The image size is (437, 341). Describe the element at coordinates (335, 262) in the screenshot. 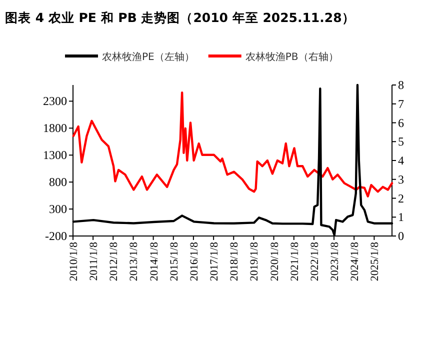

I see `x-tick-label: 2023/1/8` at that location.